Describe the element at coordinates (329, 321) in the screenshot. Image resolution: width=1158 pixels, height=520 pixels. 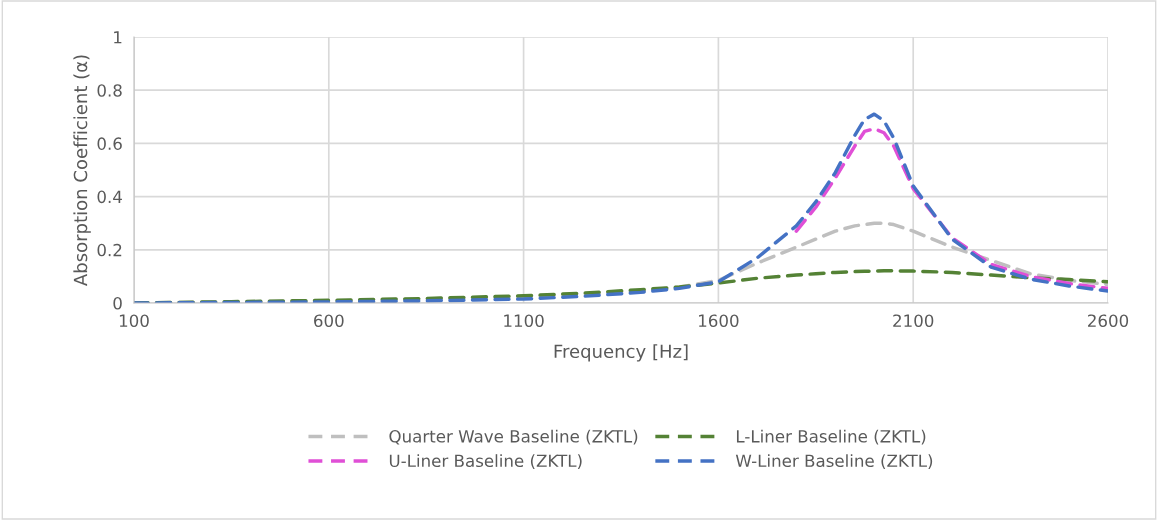
I see `x-tick-label: 600` at that location.